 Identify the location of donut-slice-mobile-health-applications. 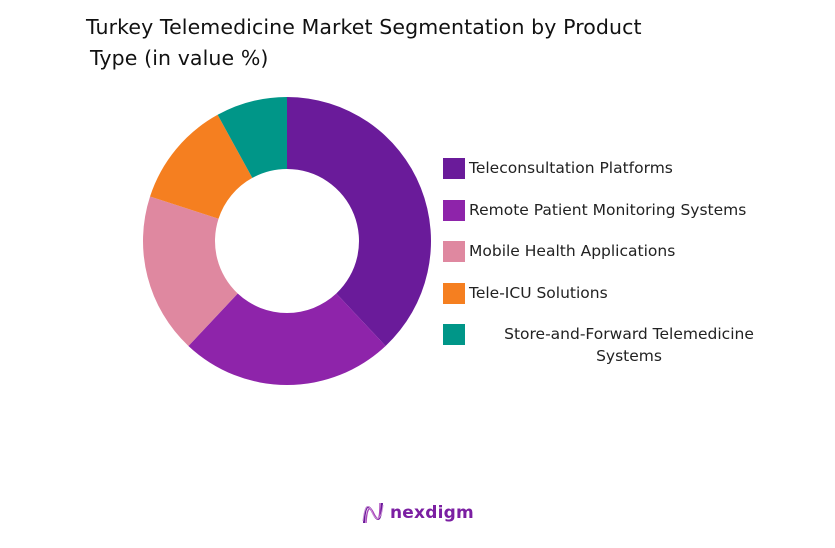
(190, 271).